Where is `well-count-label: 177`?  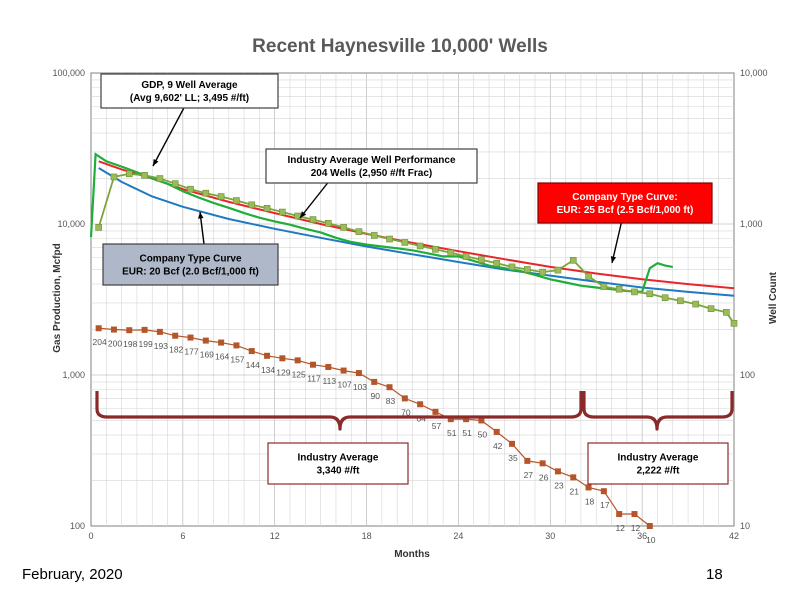 well-count-label: 177 is located at coordinates (191, 352).